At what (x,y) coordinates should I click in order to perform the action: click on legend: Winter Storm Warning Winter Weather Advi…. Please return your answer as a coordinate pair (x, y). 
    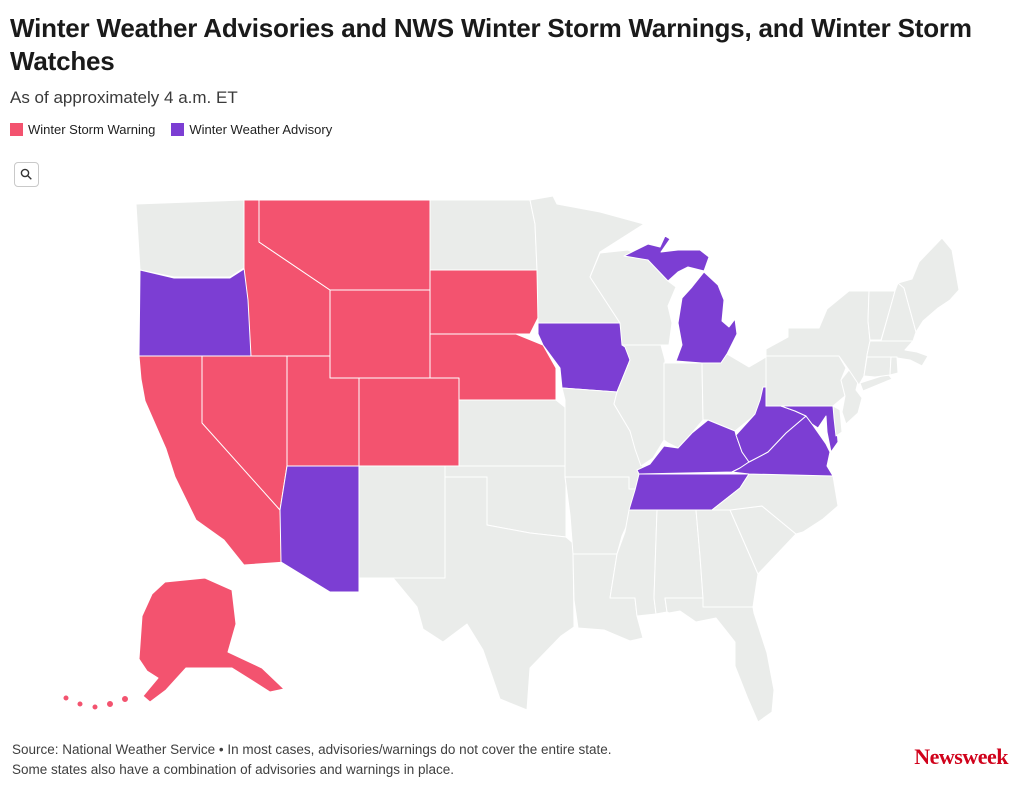
    Looking at the image, I should click on (510, 129).